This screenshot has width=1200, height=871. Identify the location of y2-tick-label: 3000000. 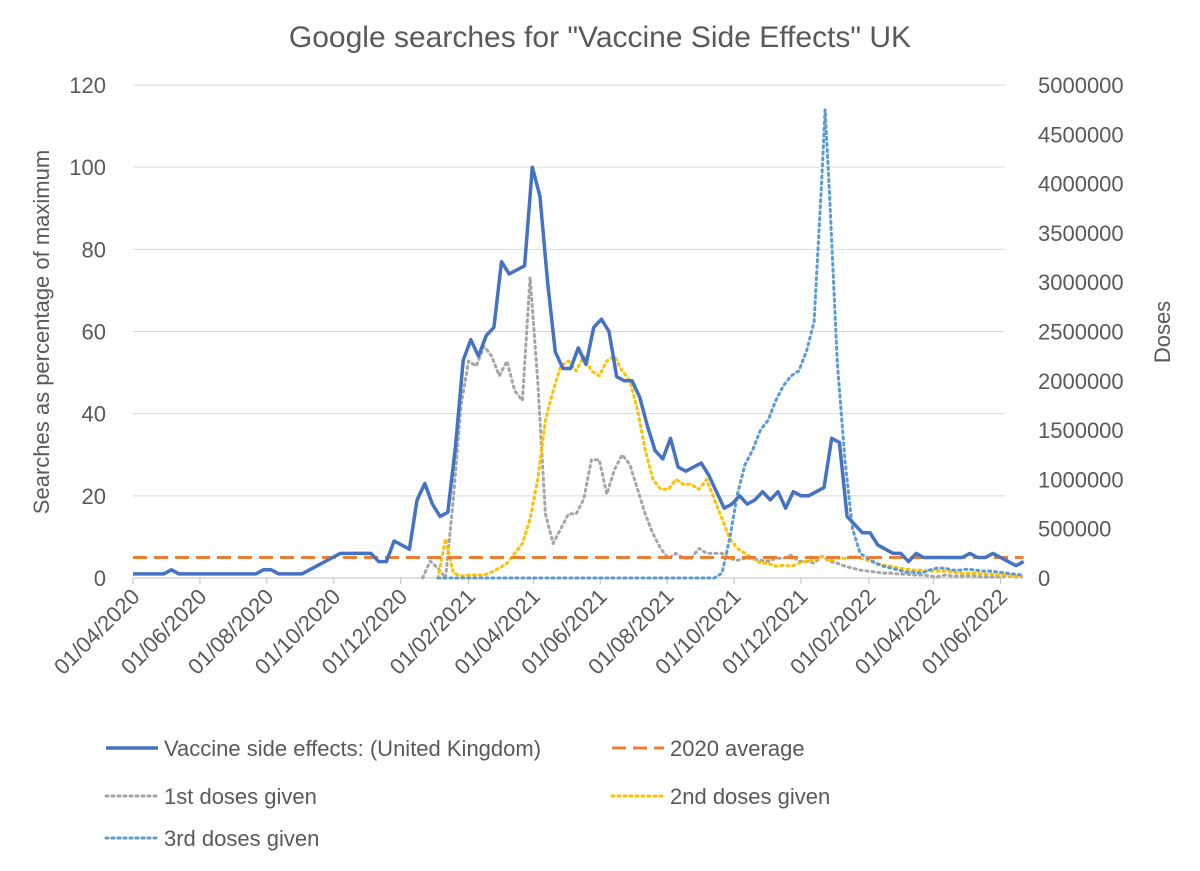
(1081, 282).